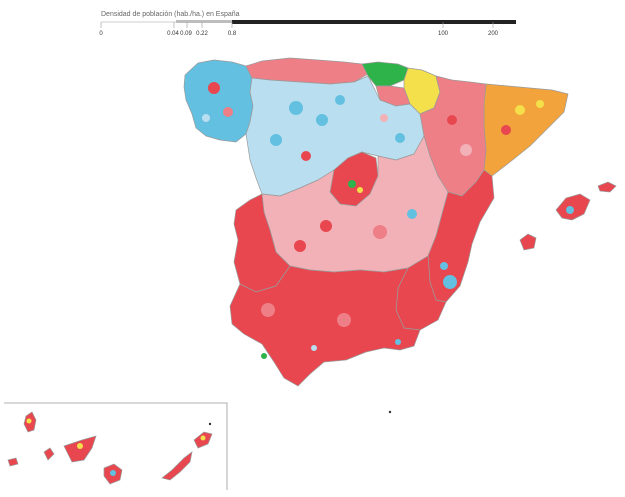 This screenshot has height=497, width=625. Describe the element at coordinates (526, 130) in the screenshot. I see `region-cataluna` at that location.